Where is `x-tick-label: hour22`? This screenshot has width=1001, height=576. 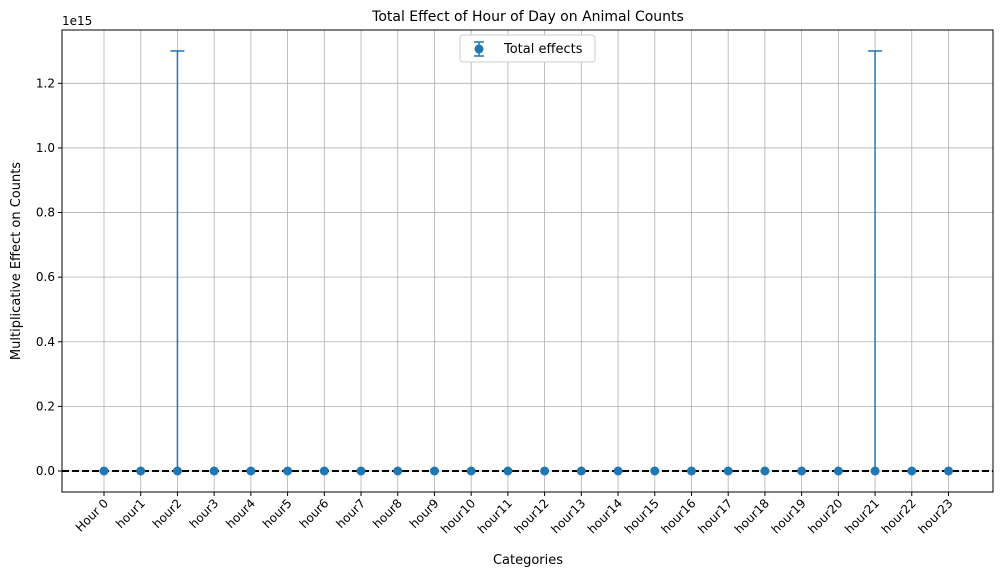 x-tick-label: hour22 is located at coordinates (899, 516).